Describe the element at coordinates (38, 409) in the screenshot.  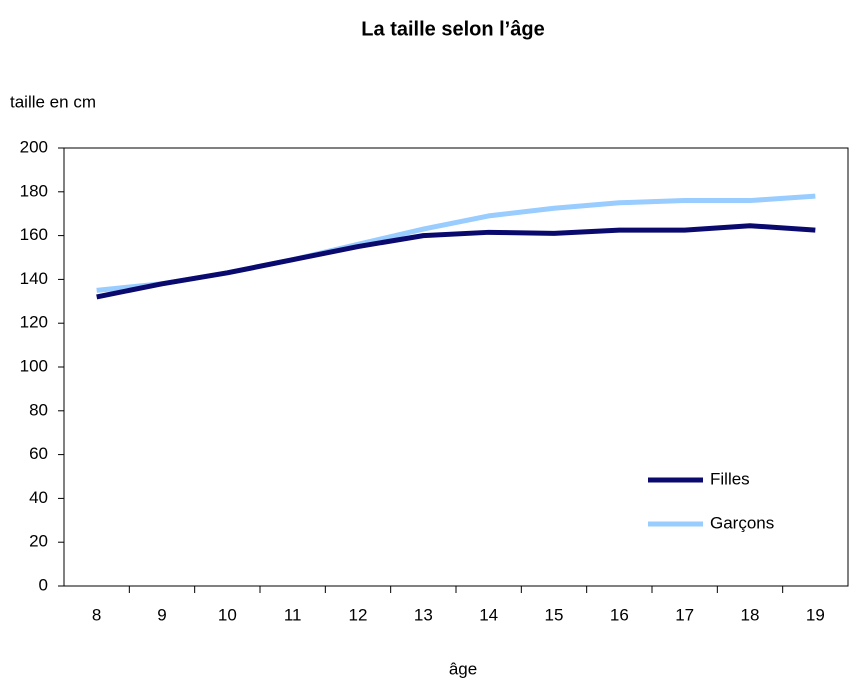
I see `y-tick-label: 80` at that location.